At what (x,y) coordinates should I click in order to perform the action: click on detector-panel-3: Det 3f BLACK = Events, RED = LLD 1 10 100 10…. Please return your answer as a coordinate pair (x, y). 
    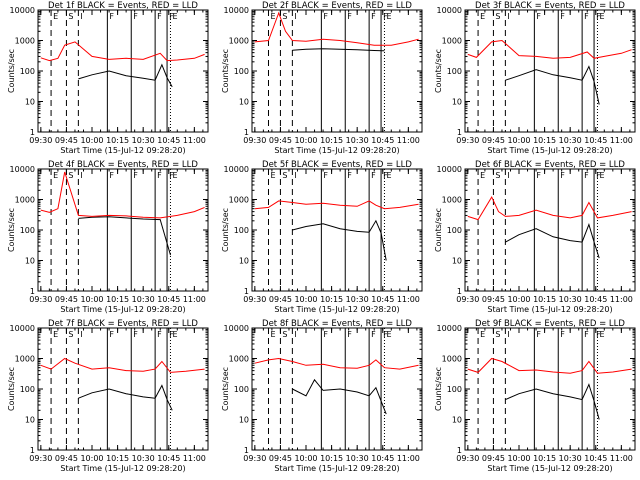
    Looking at the image, I should click on (535, 78).